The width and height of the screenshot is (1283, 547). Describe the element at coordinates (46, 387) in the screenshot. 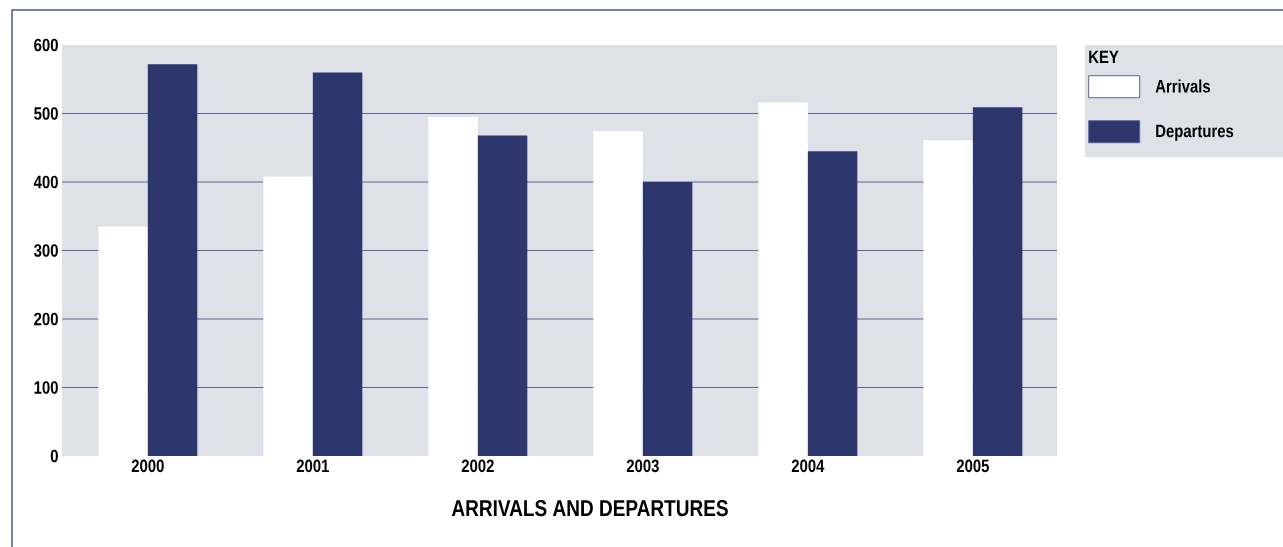

I see `y-tick-label: 100` at that location.